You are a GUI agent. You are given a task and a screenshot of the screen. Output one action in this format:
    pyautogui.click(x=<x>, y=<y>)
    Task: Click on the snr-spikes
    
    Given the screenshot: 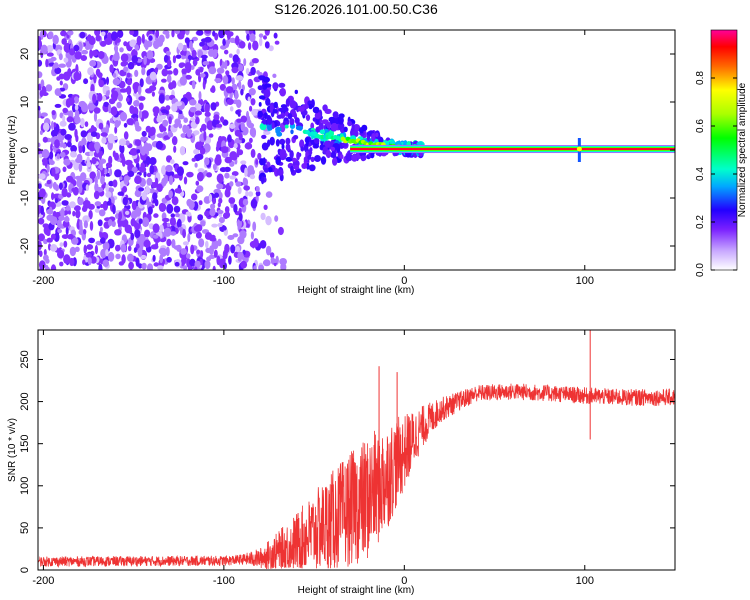 What is the action you would take?
    pyautogui.click(x=484, y=408)
    